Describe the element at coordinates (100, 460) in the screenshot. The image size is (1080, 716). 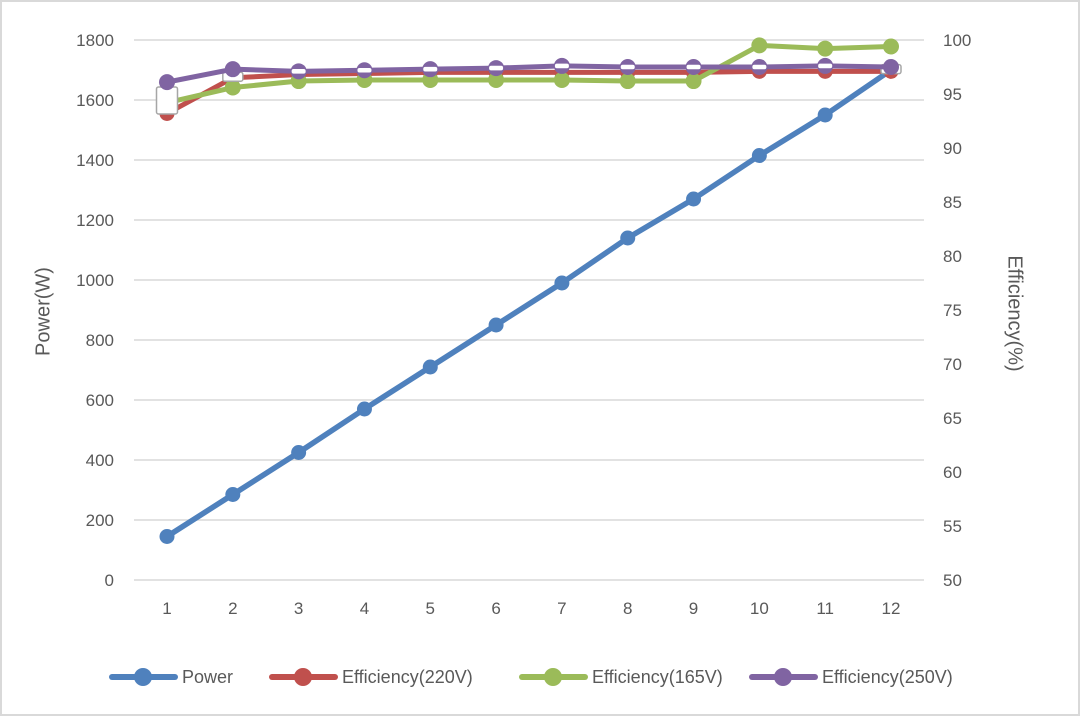
I see `left-axis-tick-label: 400` at that location.